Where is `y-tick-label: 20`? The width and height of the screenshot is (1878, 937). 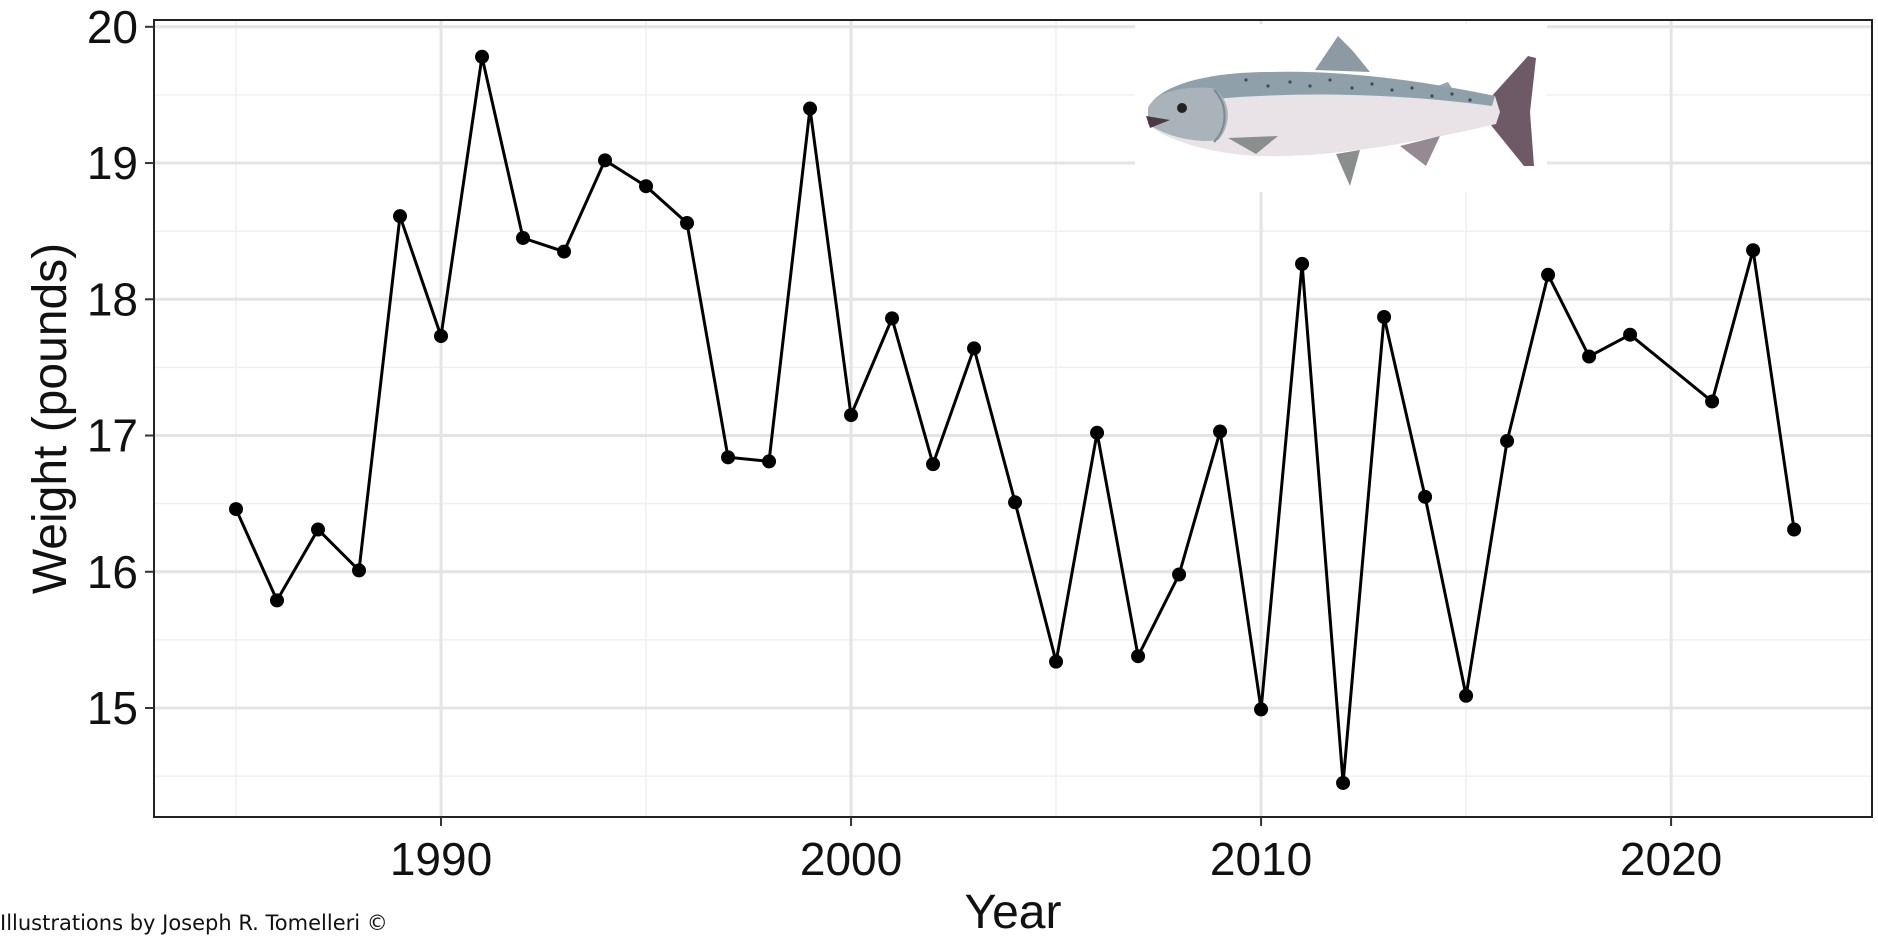
y-tick-label: 20 is located at coordinates (112, 27).